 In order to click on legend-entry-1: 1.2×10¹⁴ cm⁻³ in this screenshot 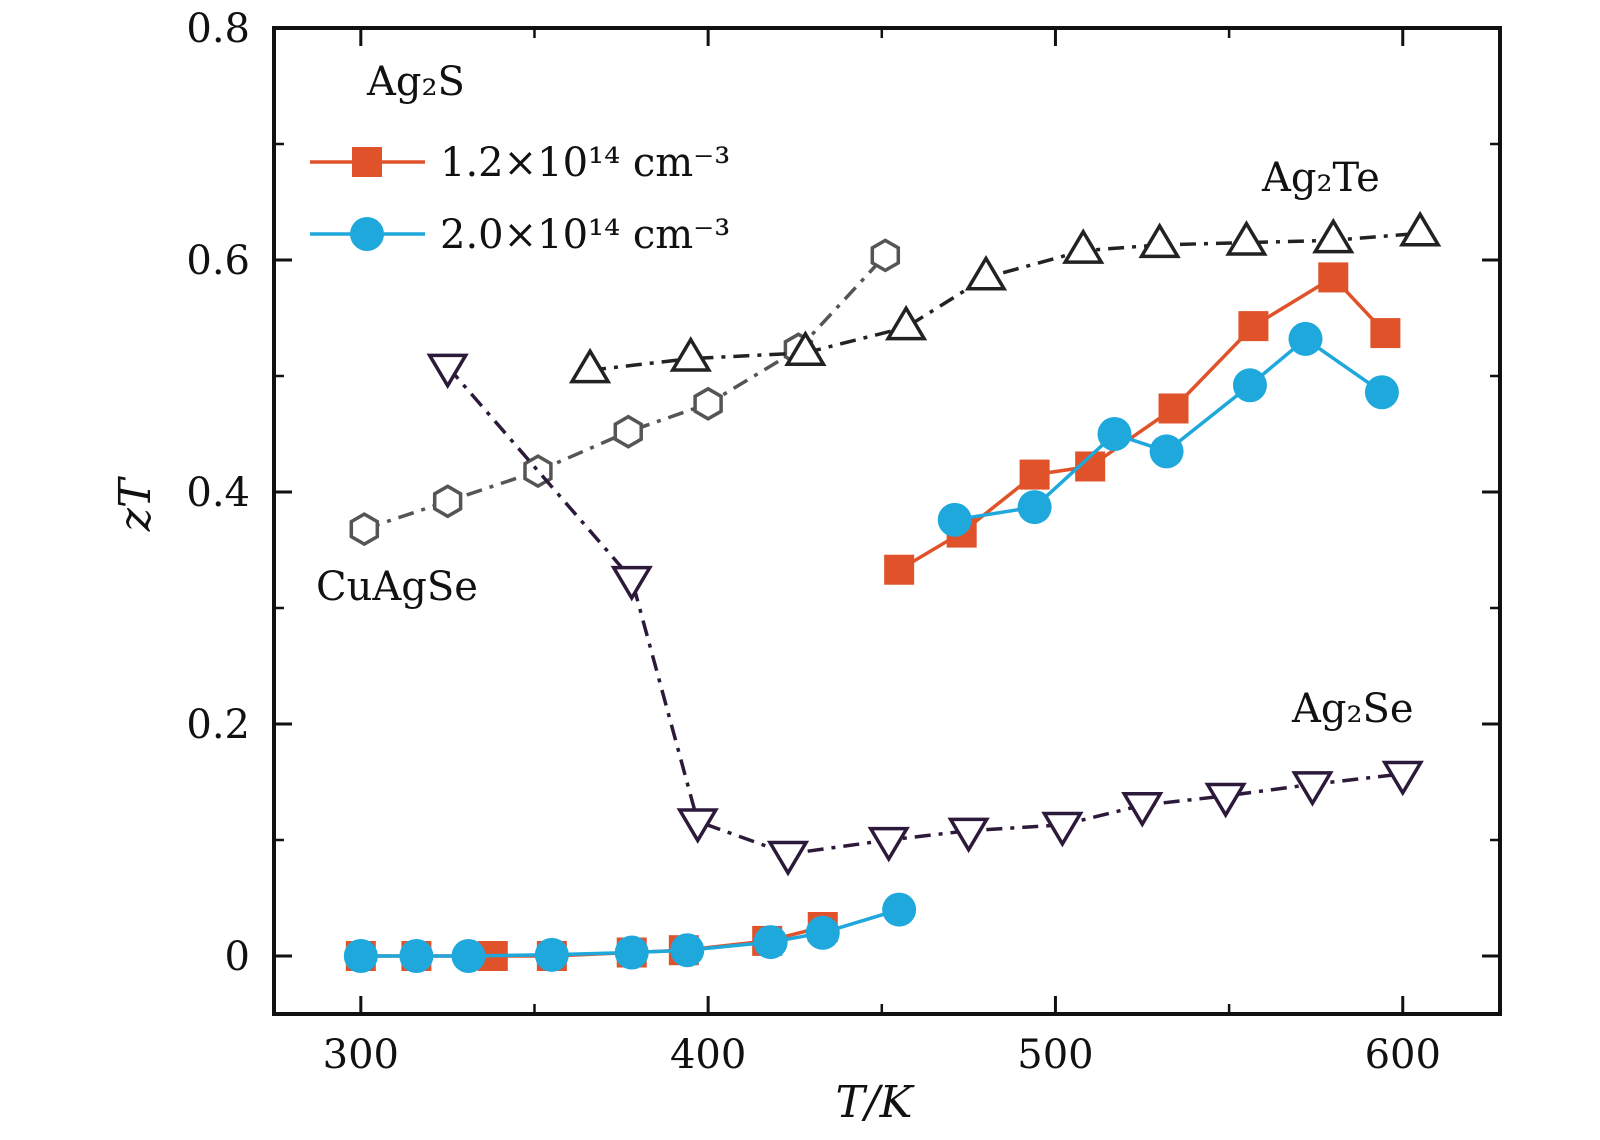, I will do `click(520, 163)`.